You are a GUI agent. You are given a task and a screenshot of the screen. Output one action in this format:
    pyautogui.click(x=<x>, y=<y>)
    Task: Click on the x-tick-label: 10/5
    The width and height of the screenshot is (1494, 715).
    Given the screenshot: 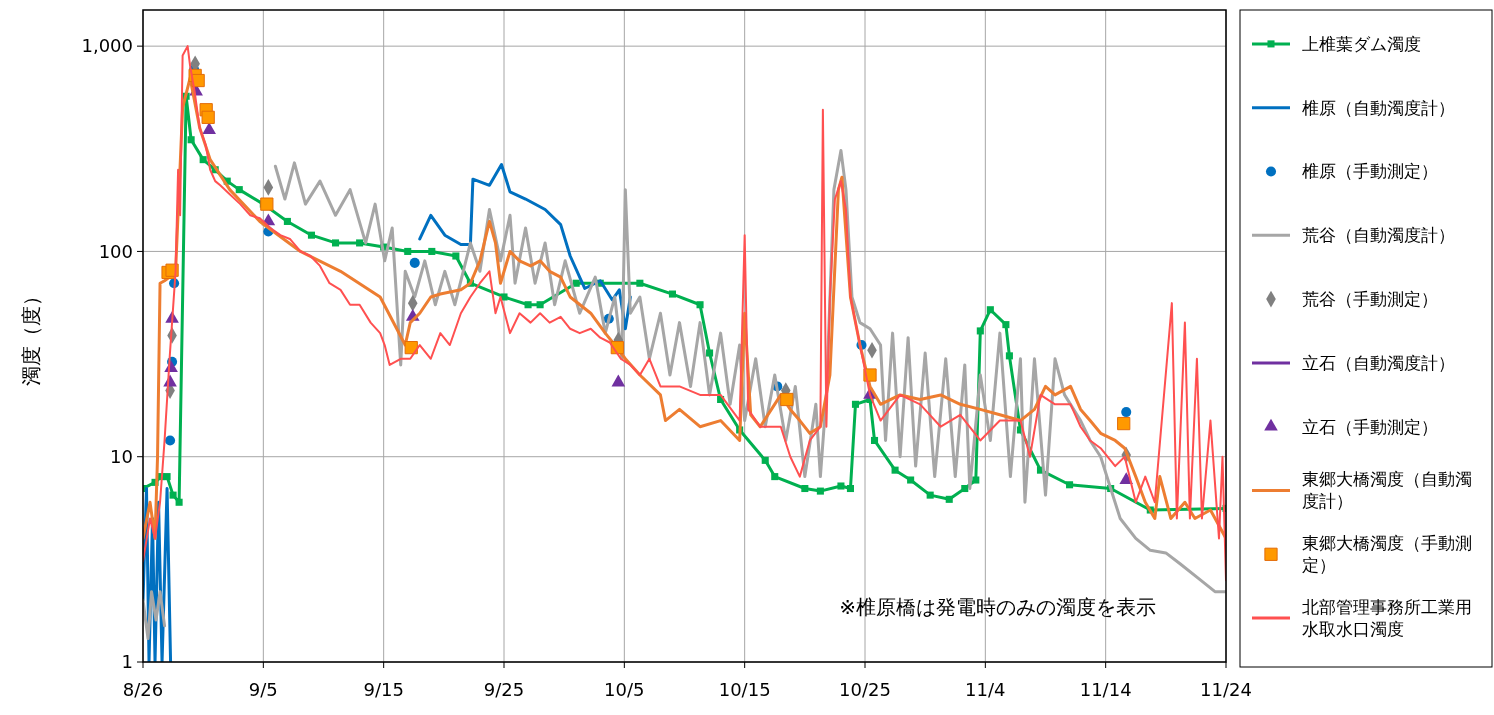 What is the action you would take?
    pyautogui.click(x=624, y=689)
    